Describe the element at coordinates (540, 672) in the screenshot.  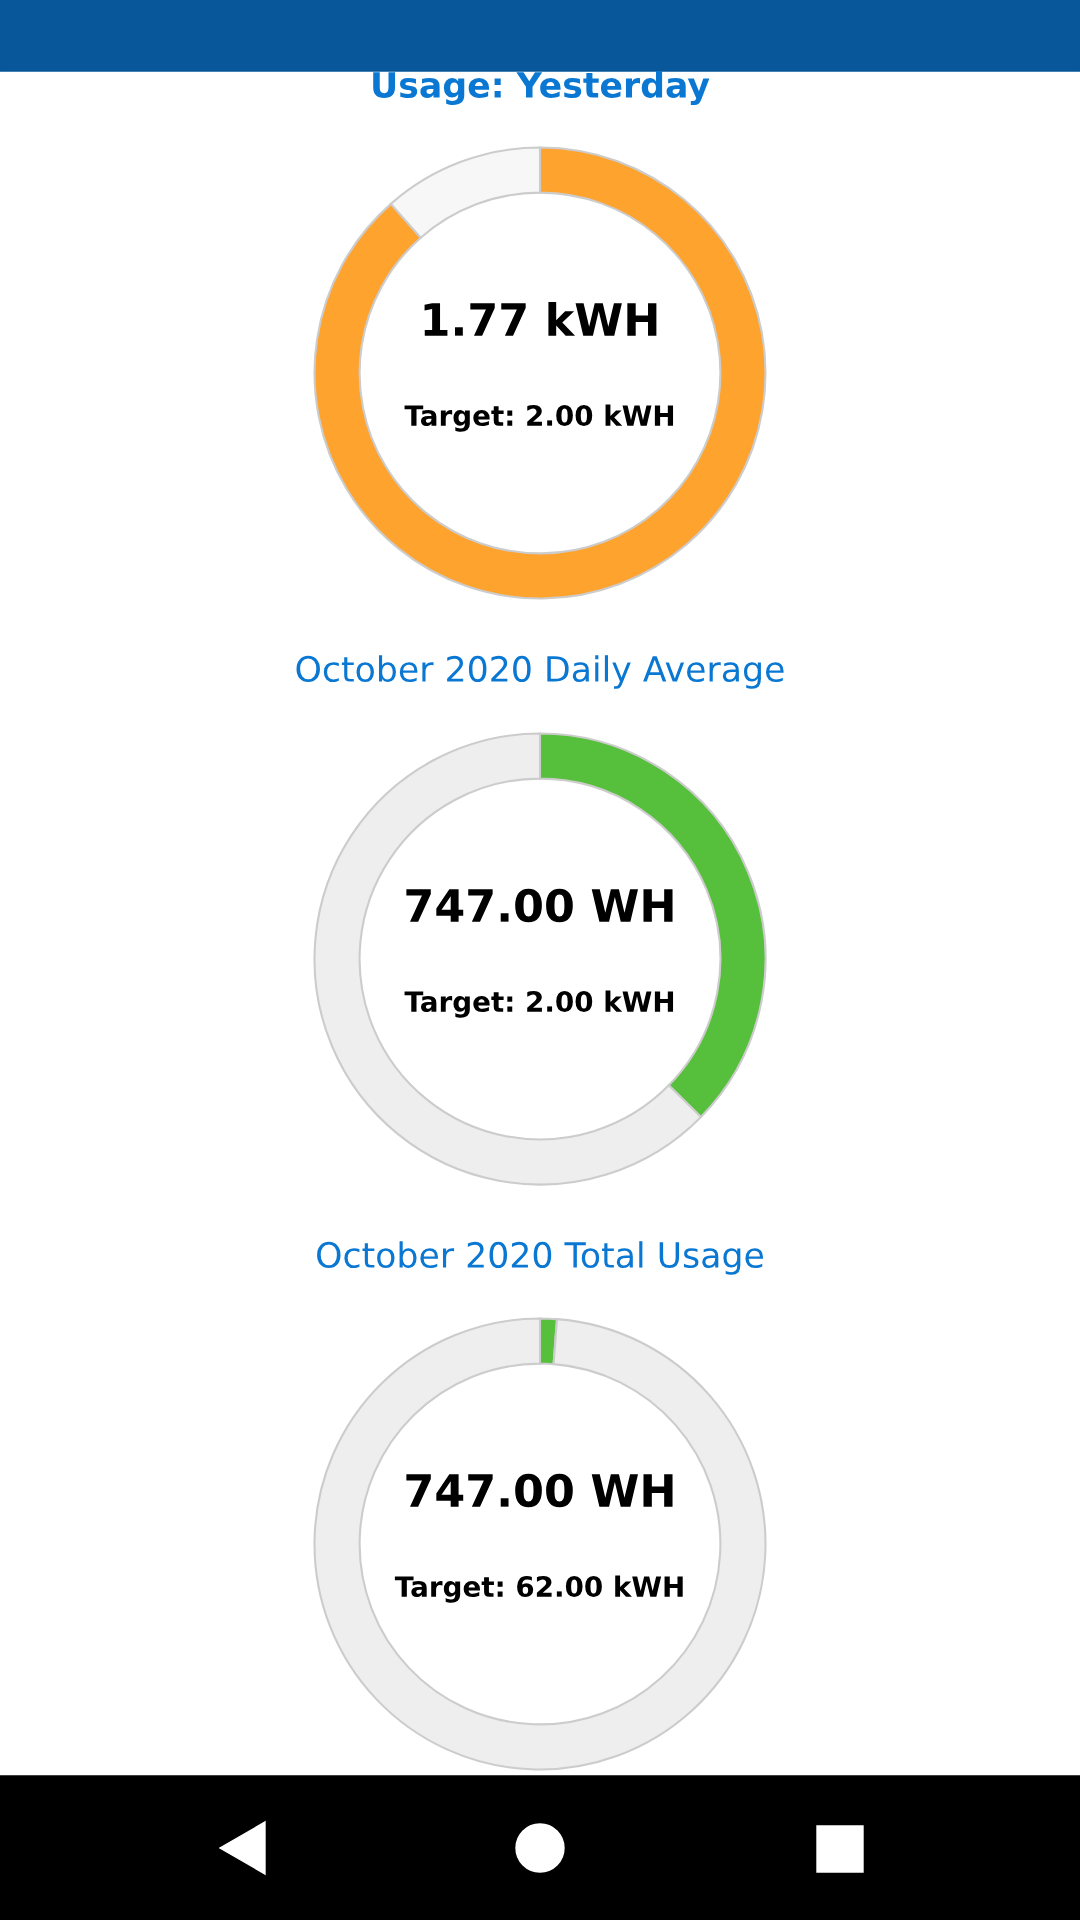
I see `chart-title: October 2020 Daily Average` at that location.